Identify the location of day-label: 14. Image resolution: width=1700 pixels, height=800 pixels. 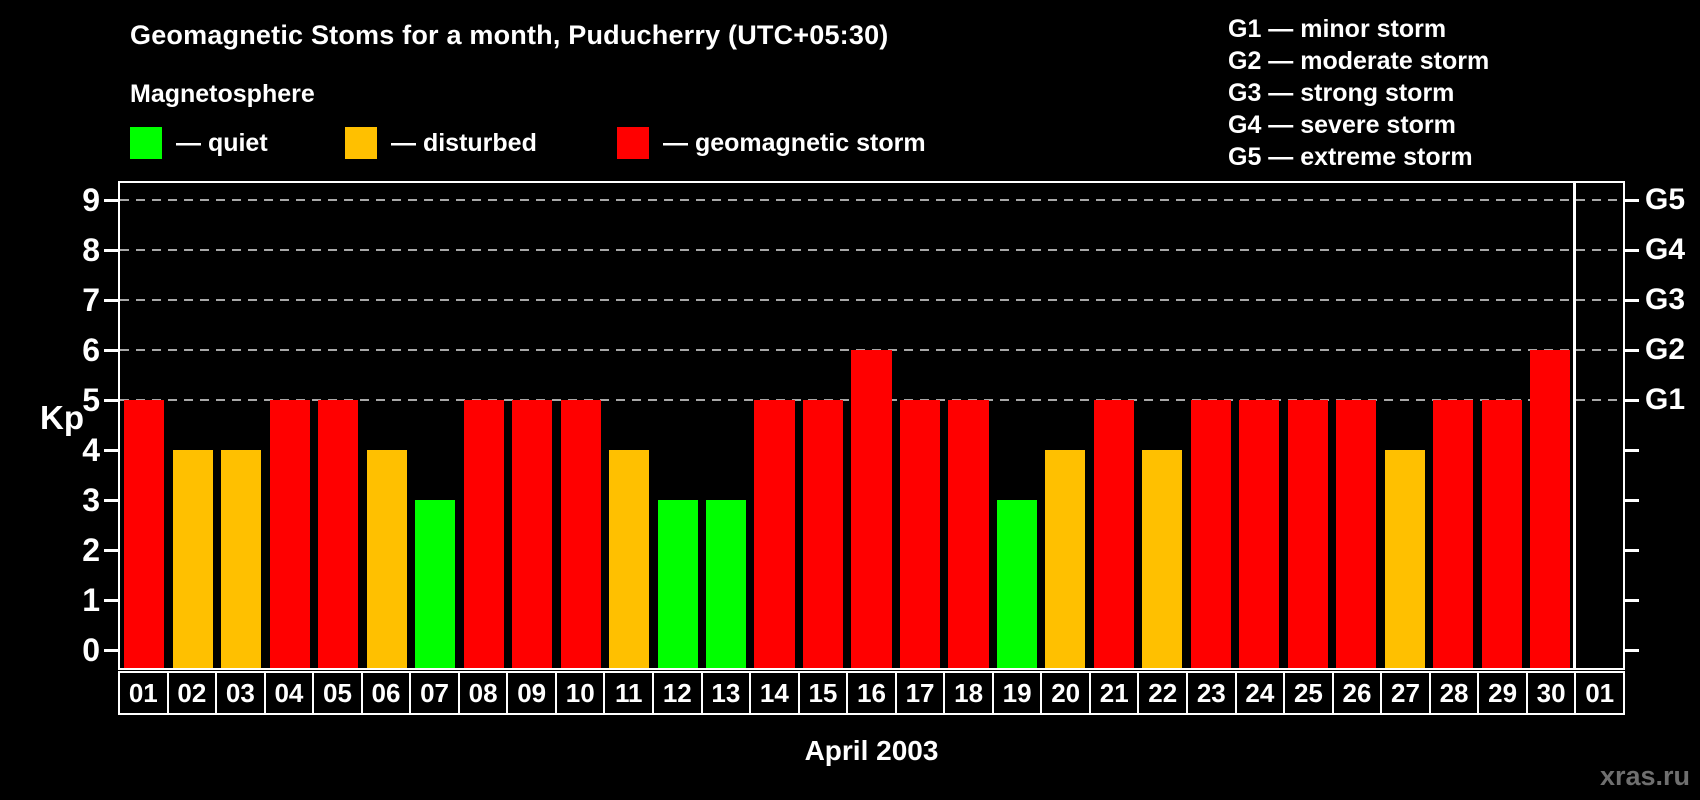
(774, 693).